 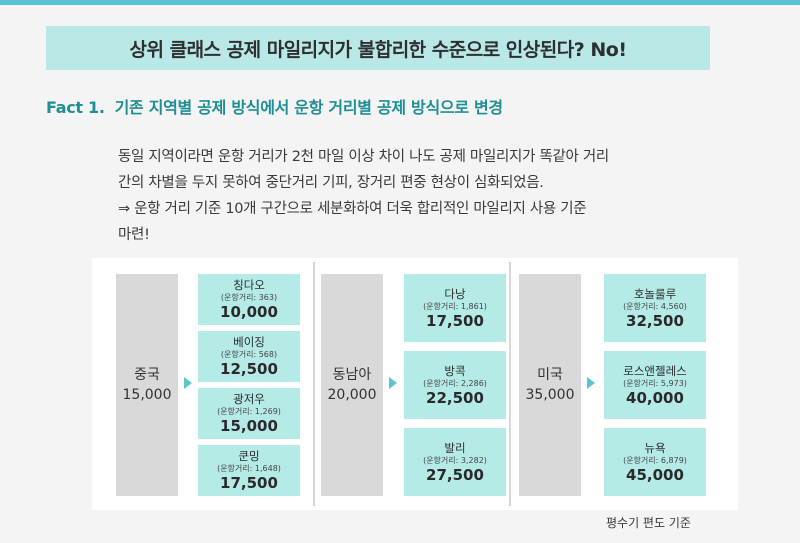 I want to click on destination-mileage: 10,000, so click(x=249, y=312).